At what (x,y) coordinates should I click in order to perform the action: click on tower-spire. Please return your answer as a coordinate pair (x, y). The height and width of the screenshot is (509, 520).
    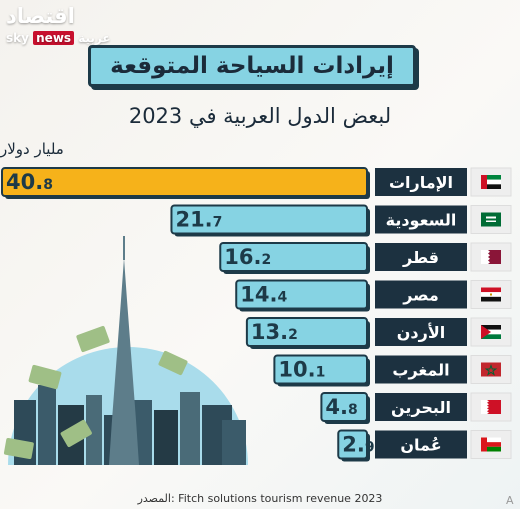
    Looking at the image, I should click on (124, 248).